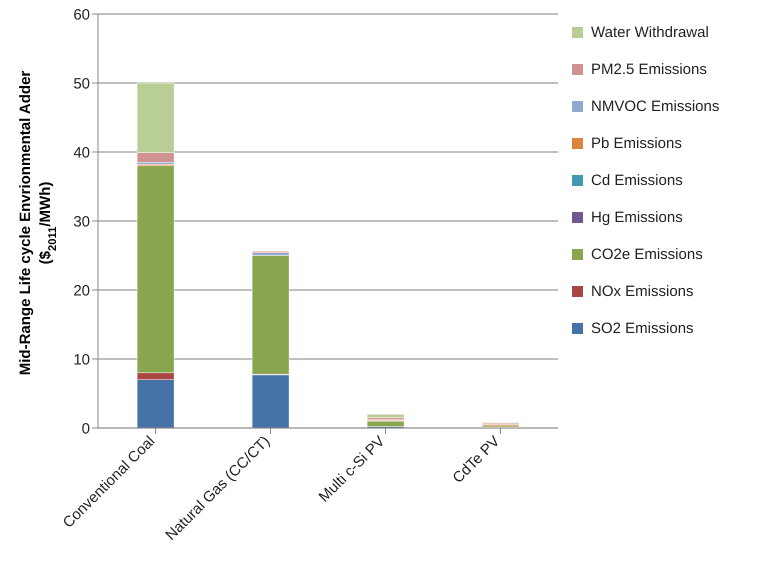 The width and height of the screenshot is (772, 577). Describe the element at coordinates (650, 32) in the screenshot. I see `legend-label: Water Withdrawal` at that location.